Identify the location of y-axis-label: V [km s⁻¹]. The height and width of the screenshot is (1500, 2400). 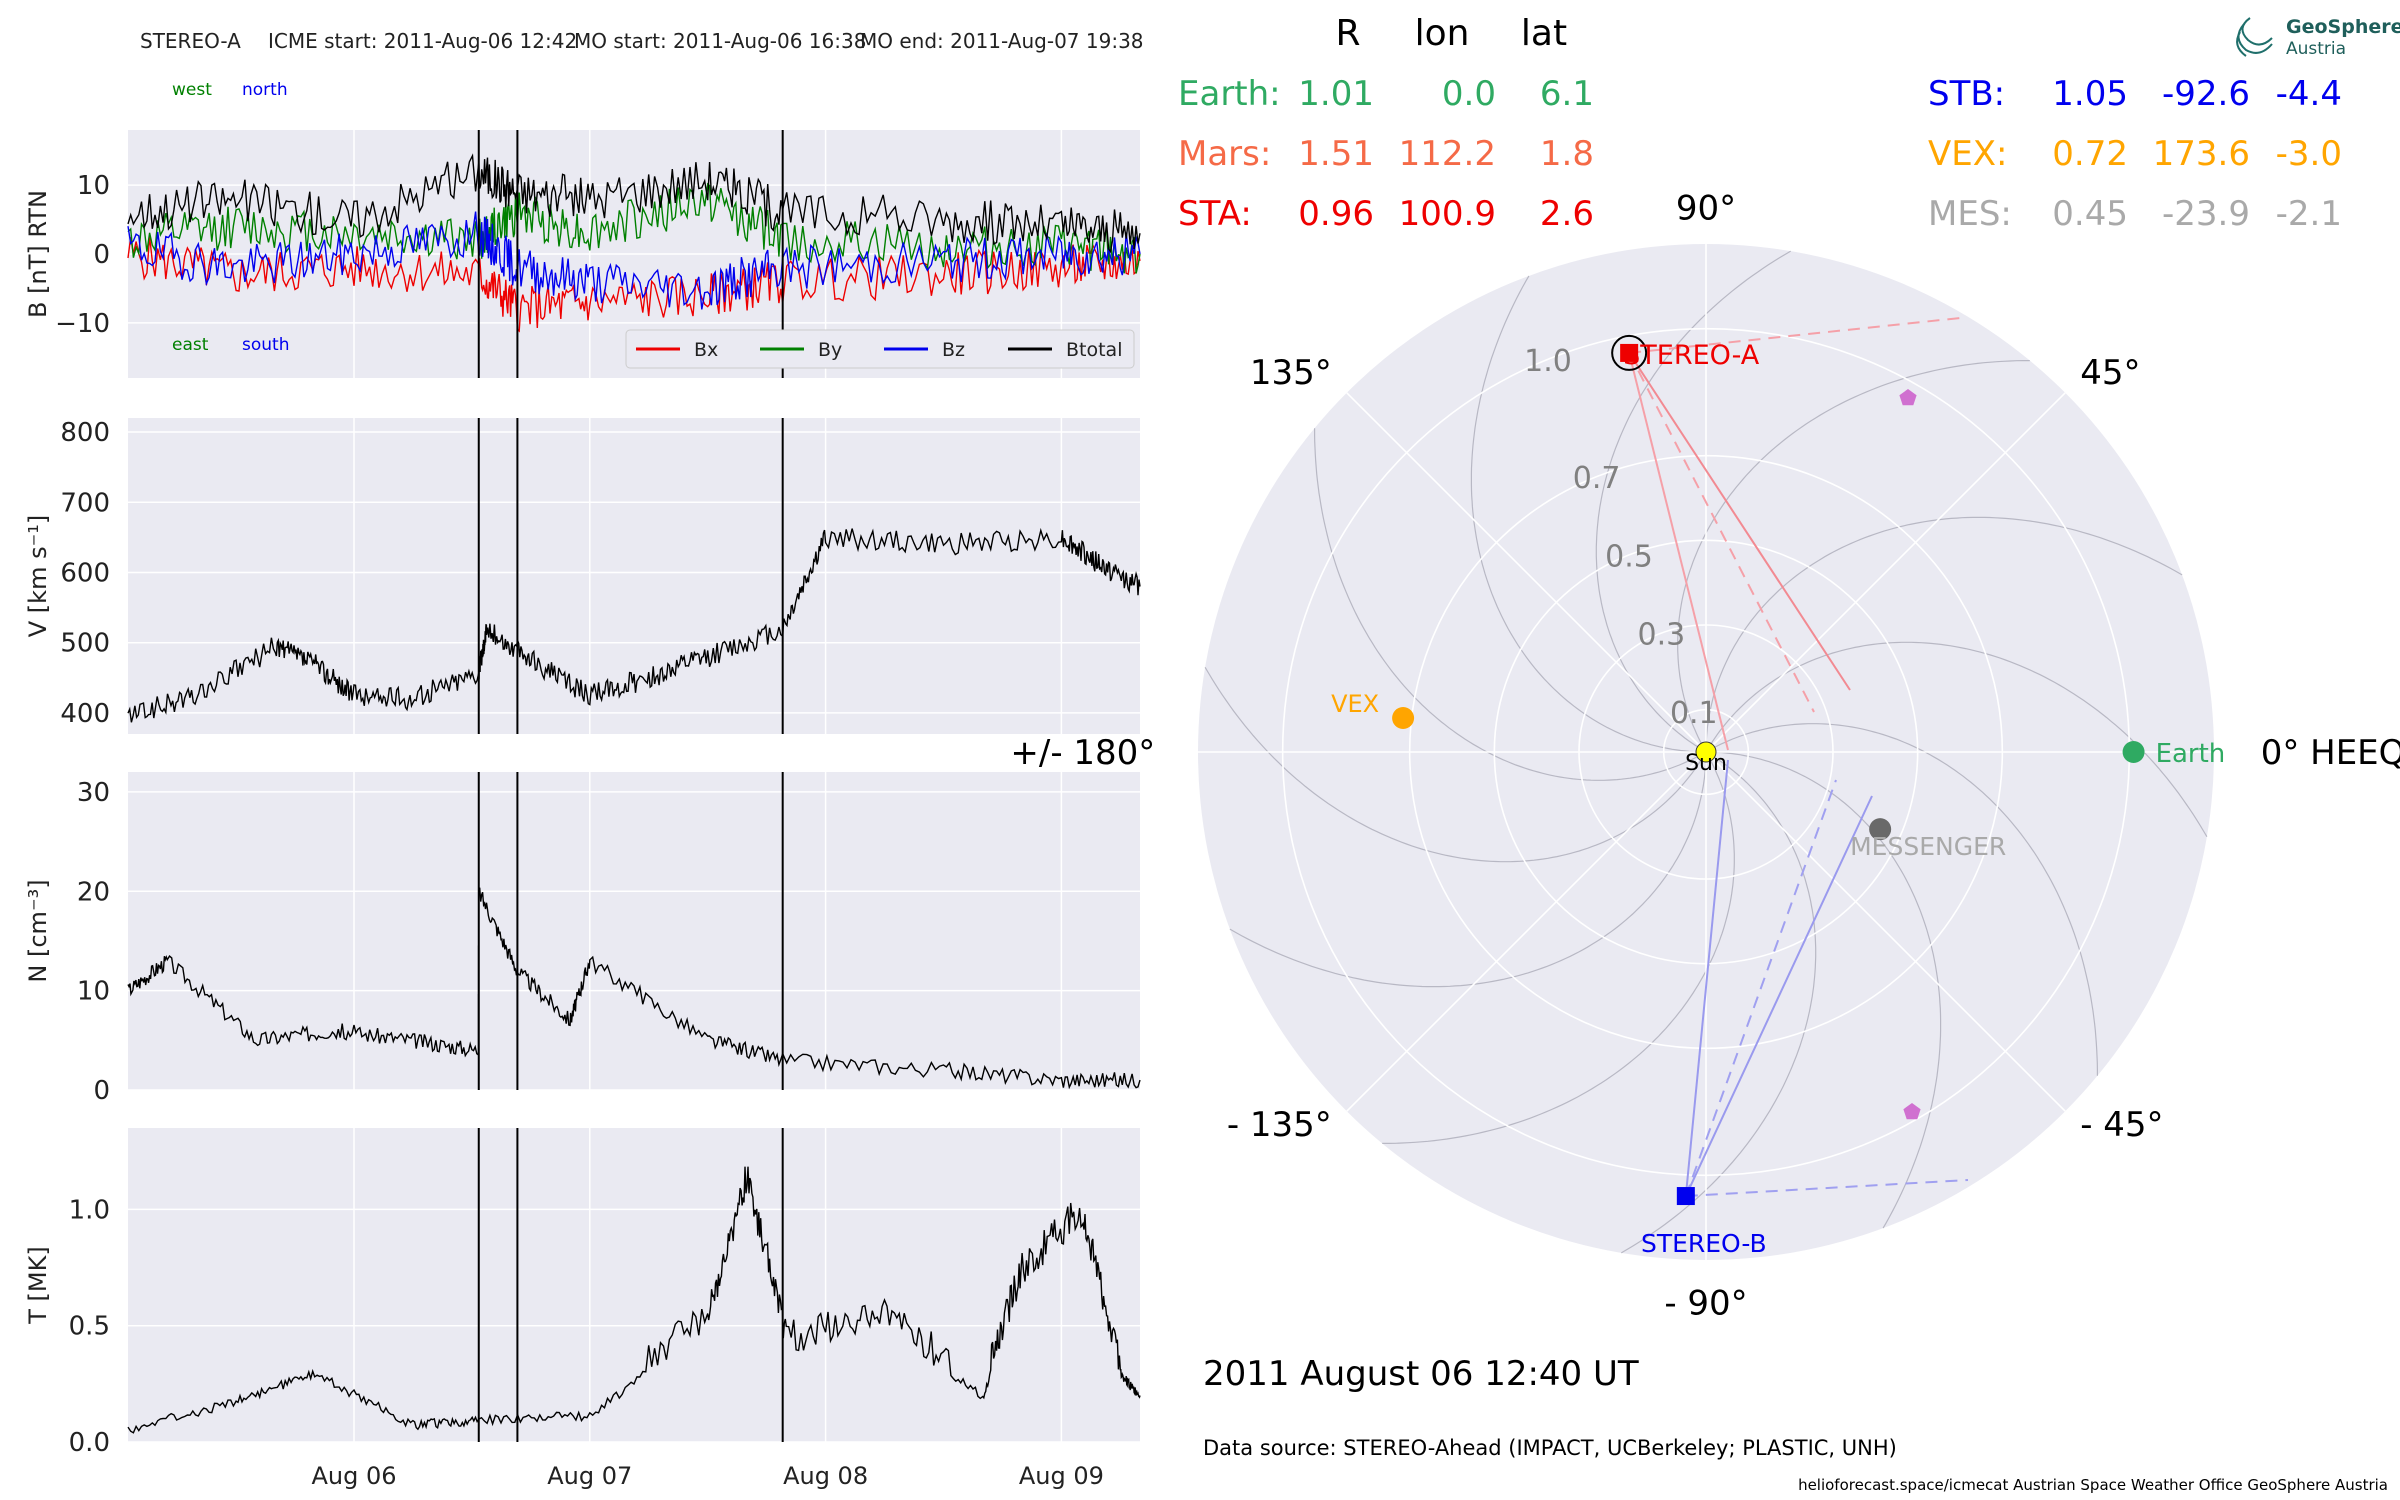
(38, 576).